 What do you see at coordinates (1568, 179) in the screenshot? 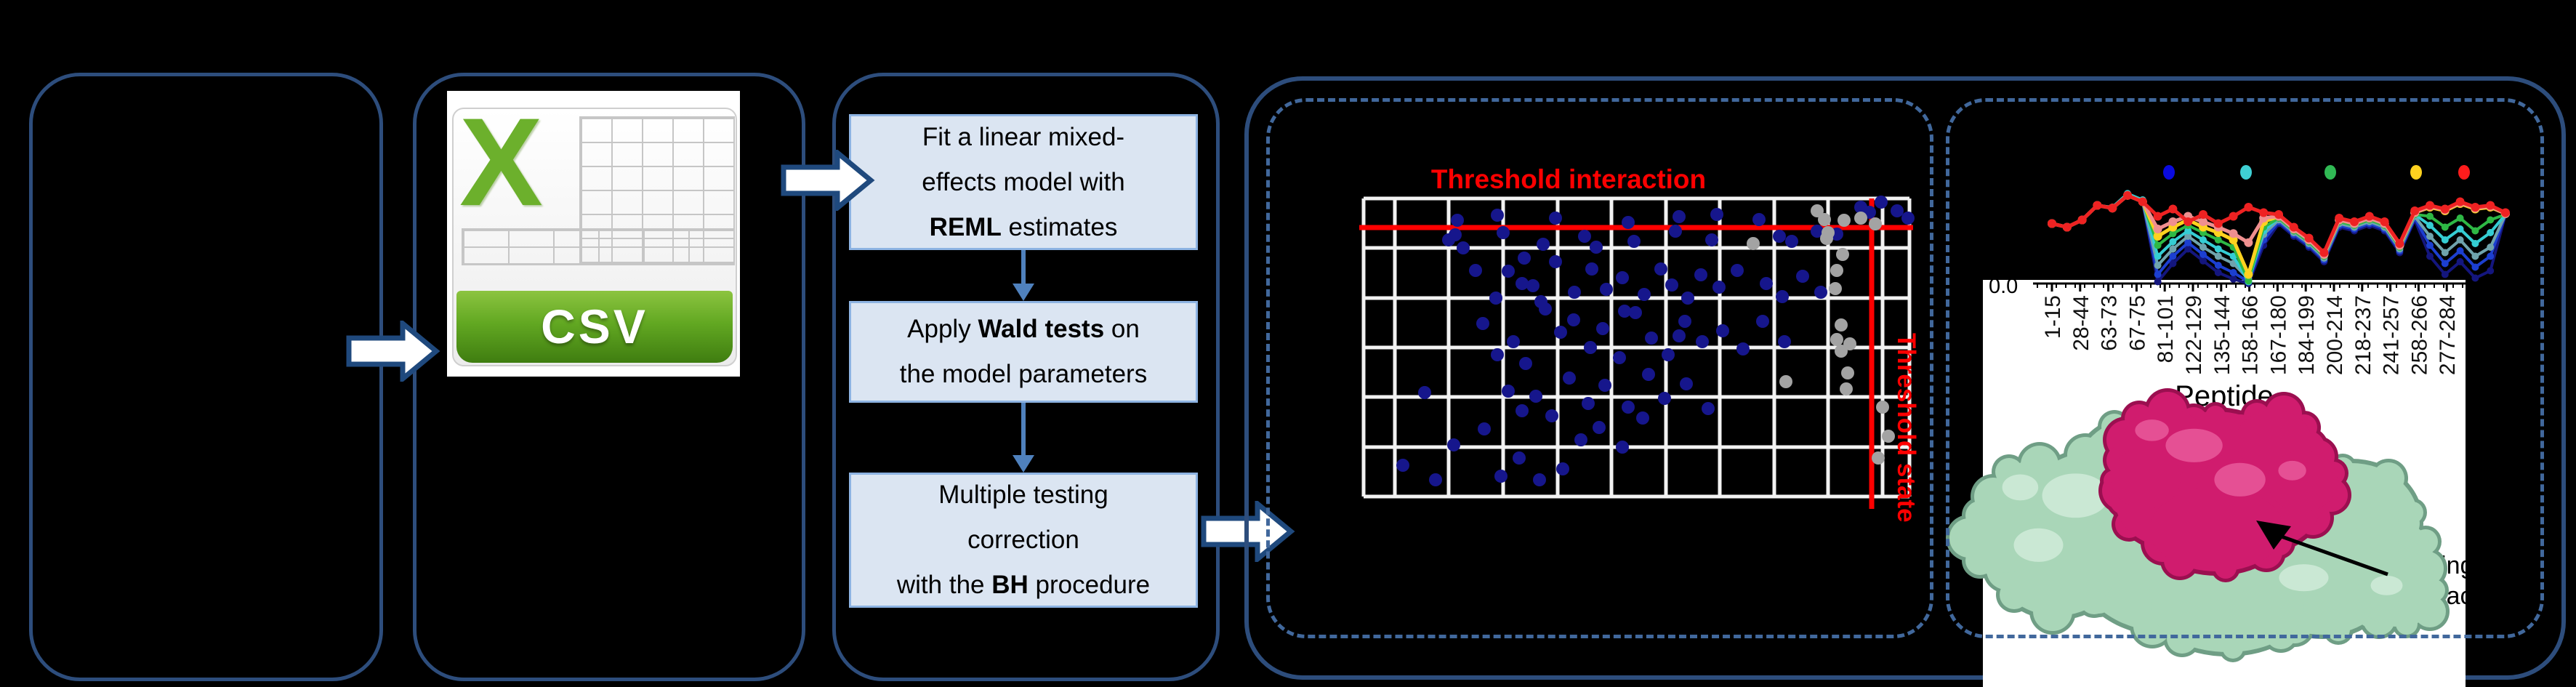
I see `threshold-interaction-label: Threshold interaction` at bounding box center [1568, 179].